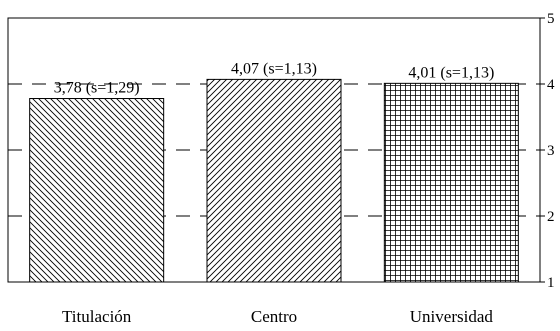 Image resolution: width=560 pixels, height=331 pixels. What do you see at coordinates (451, 182) in the screenshot?
I see `bar-universidad` at bounding box center [451, 182].